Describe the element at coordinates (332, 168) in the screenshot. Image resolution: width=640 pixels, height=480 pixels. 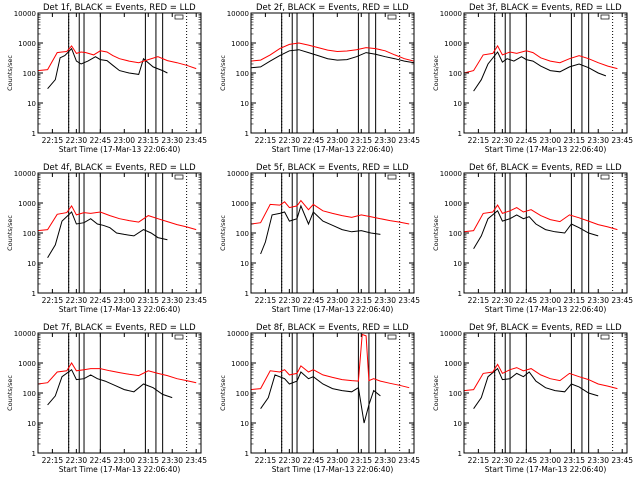
I see `chart-title: Det 5f, BLACK = Events, RED = LLD` at that location.